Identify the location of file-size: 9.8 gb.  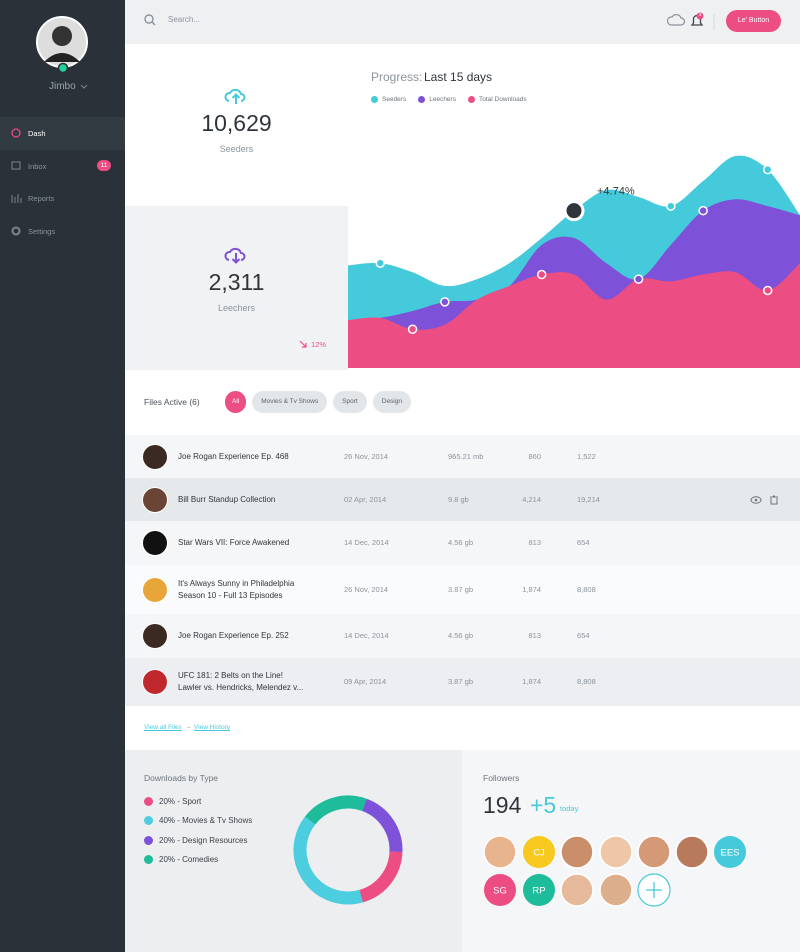
(458, 499).